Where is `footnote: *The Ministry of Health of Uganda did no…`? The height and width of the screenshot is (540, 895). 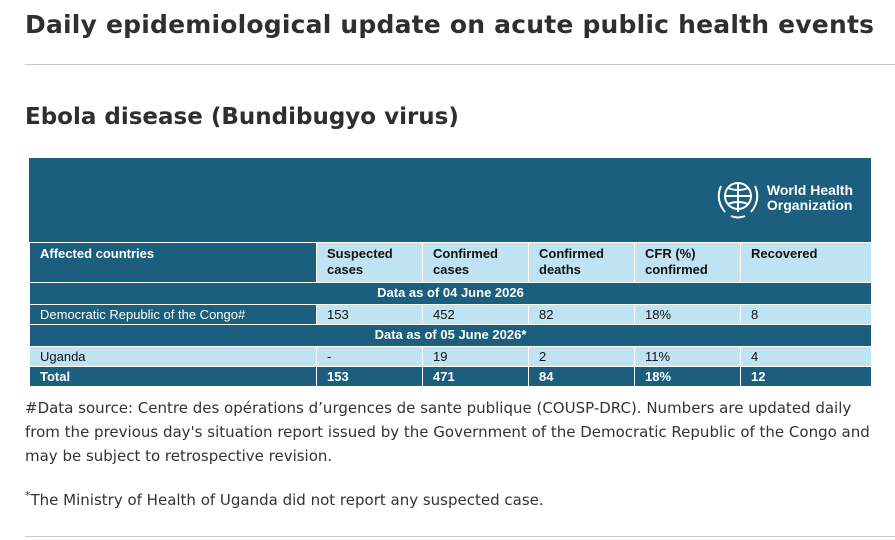 footnote: *The Ministry of Health of Uganda did no… is located at coordinates (455, 498).